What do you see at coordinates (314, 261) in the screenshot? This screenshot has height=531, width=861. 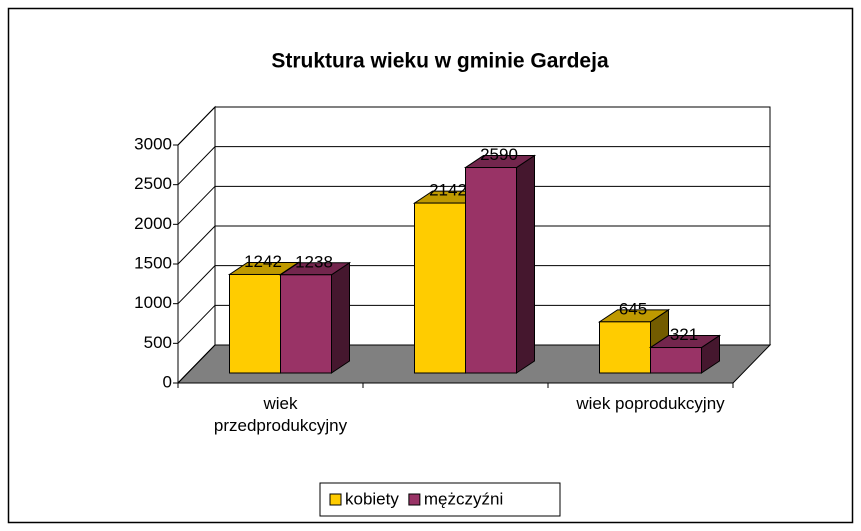 I see `data-label: 1238` at bounding box center [314, 261].